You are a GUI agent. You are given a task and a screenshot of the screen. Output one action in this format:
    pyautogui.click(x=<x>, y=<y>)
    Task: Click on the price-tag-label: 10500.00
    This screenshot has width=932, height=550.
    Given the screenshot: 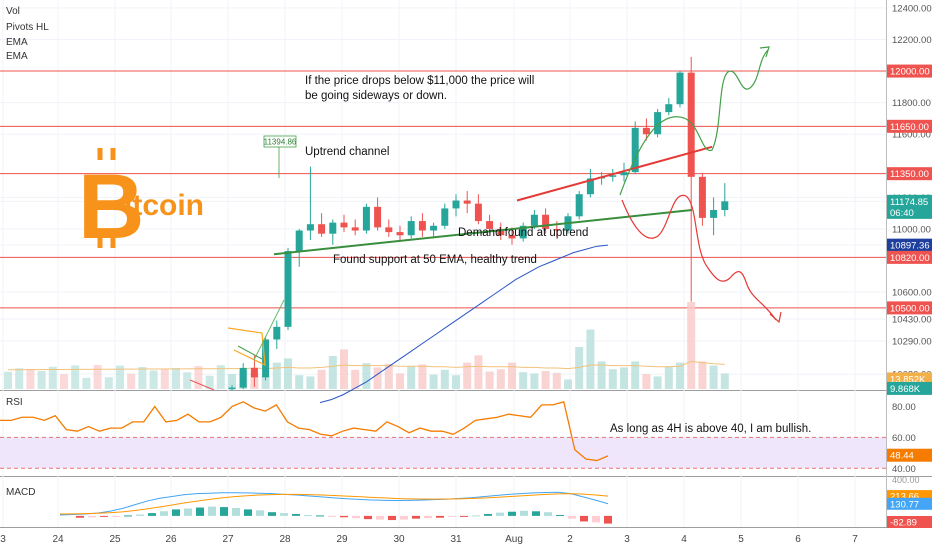 What is the action you would take?
    pyautogui.click(x=910, y=308)
    